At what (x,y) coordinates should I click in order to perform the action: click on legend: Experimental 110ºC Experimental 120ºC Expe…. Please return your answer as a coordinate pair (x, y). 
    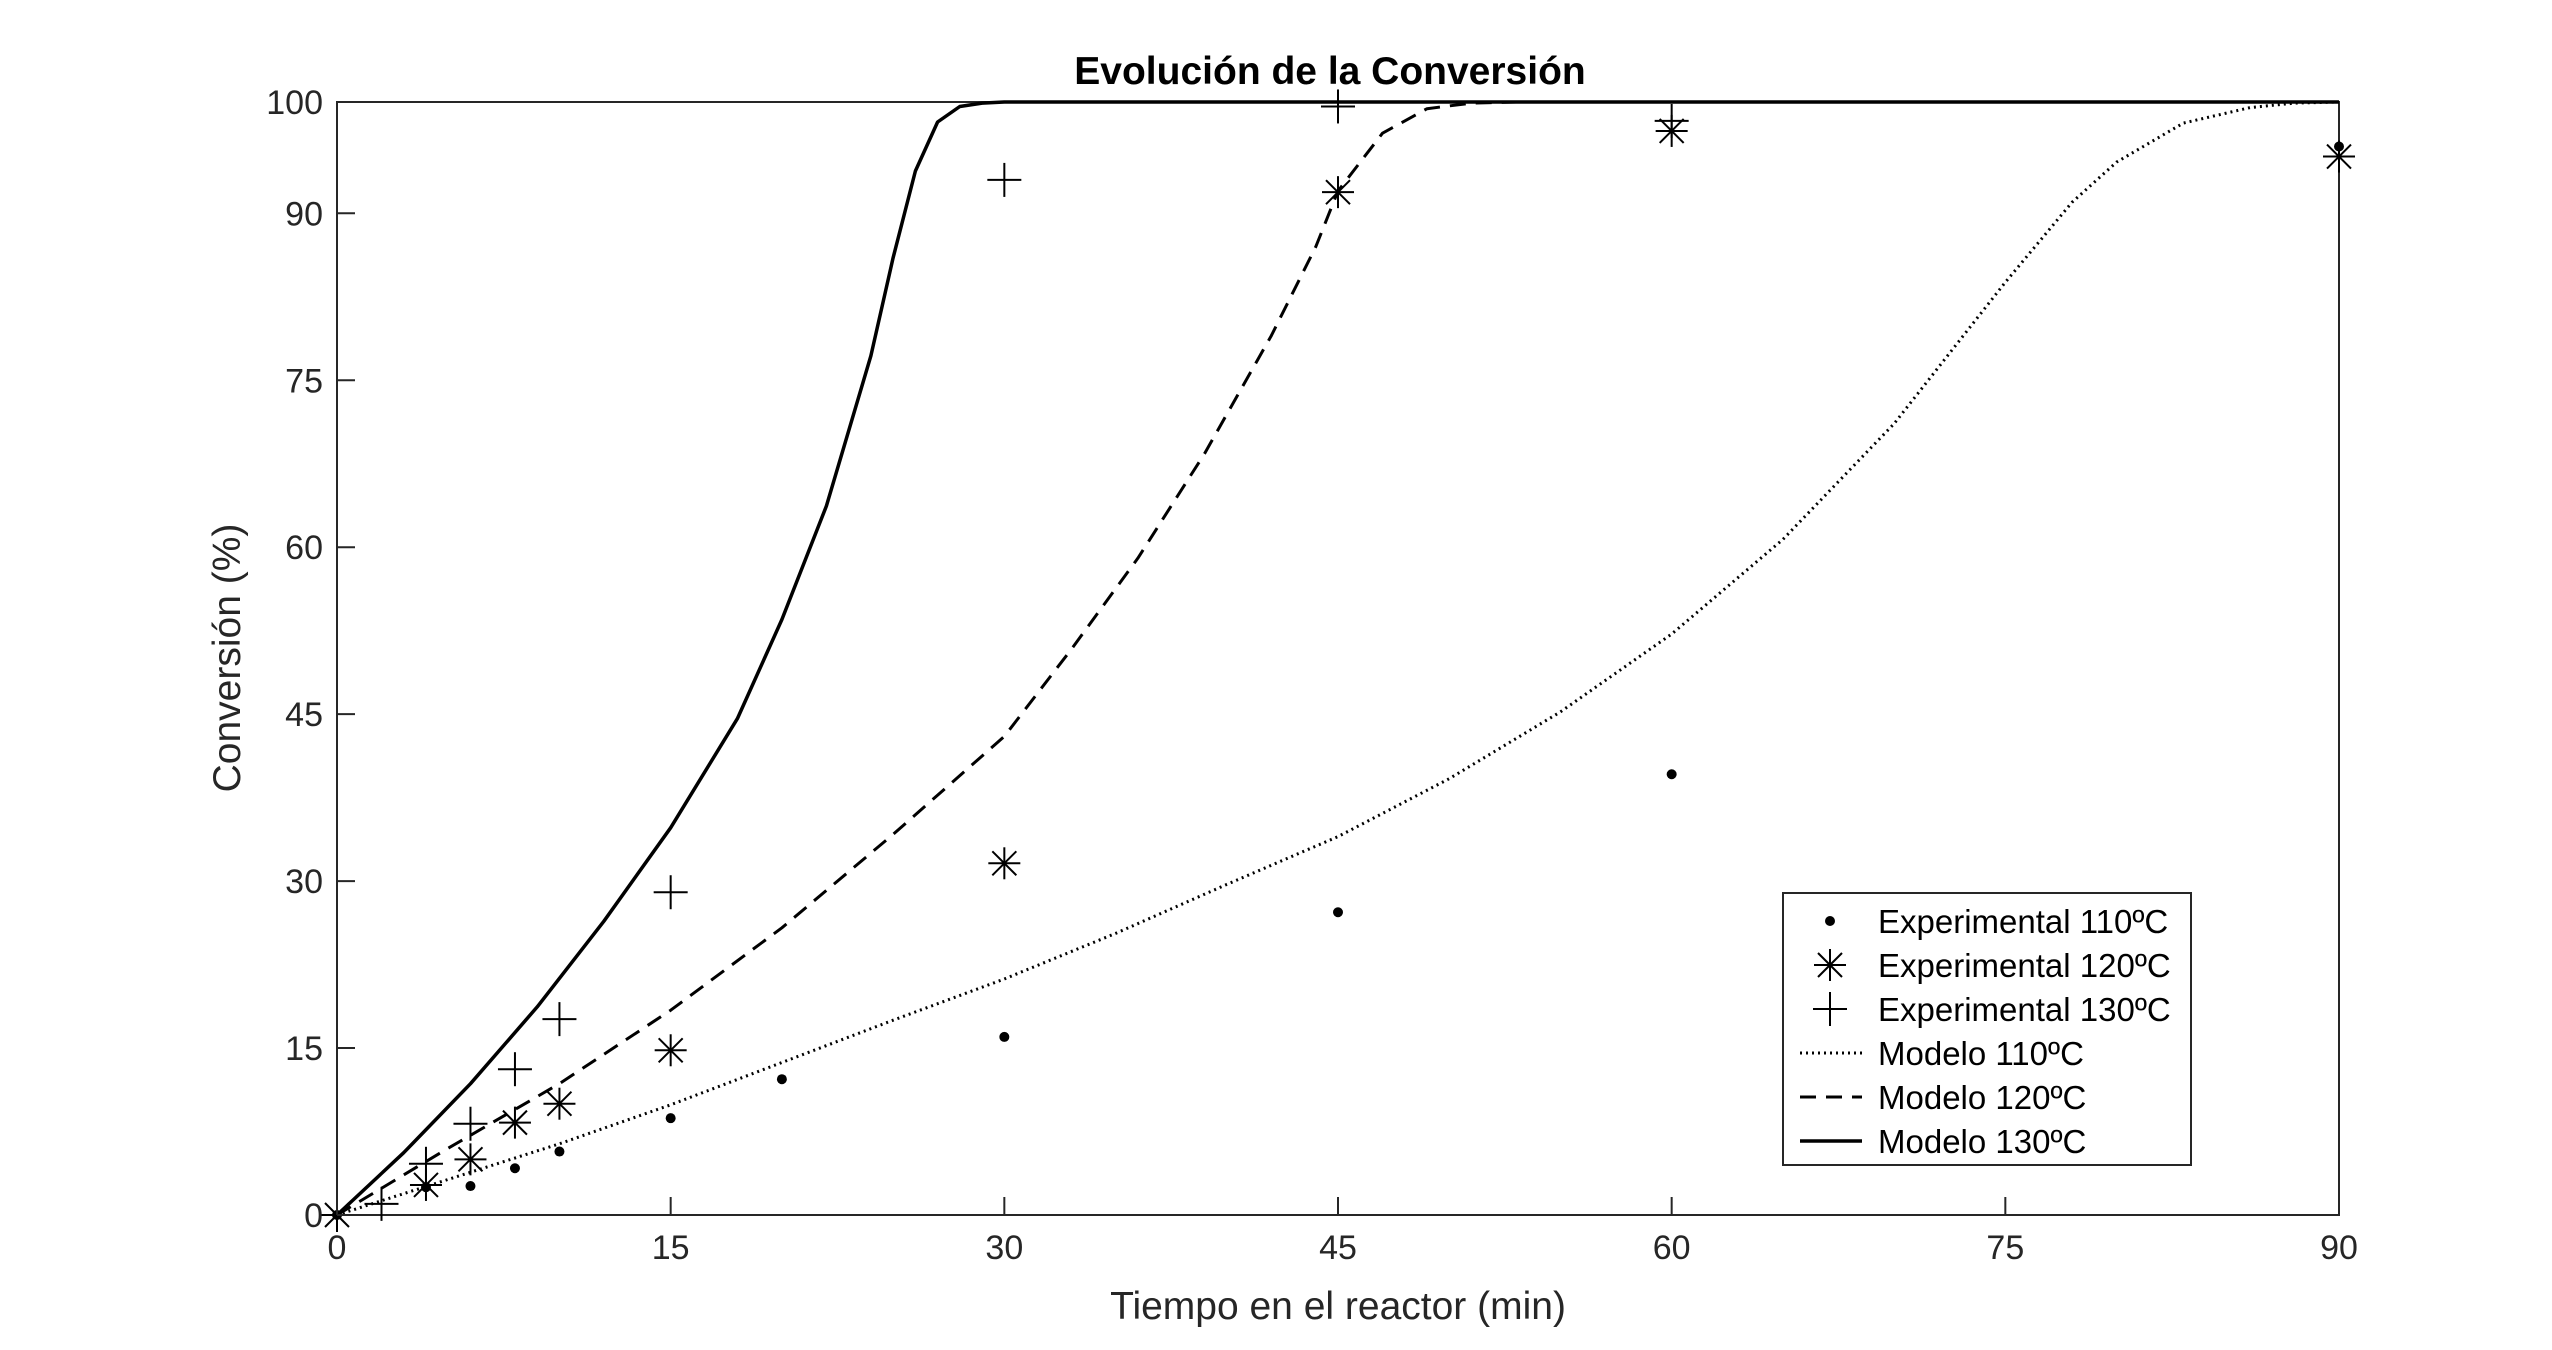
    Looking at the image, I should click on (1987, 1029).